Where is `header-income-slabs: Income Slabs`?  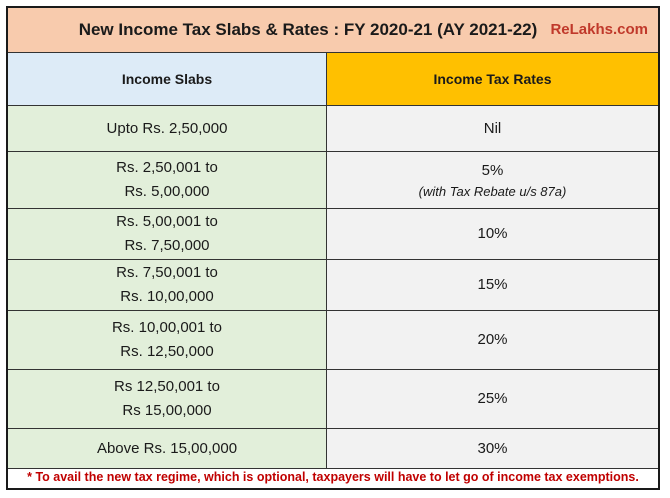 header-income-slabs: Income Slabs is located at coordinates (167, 79).